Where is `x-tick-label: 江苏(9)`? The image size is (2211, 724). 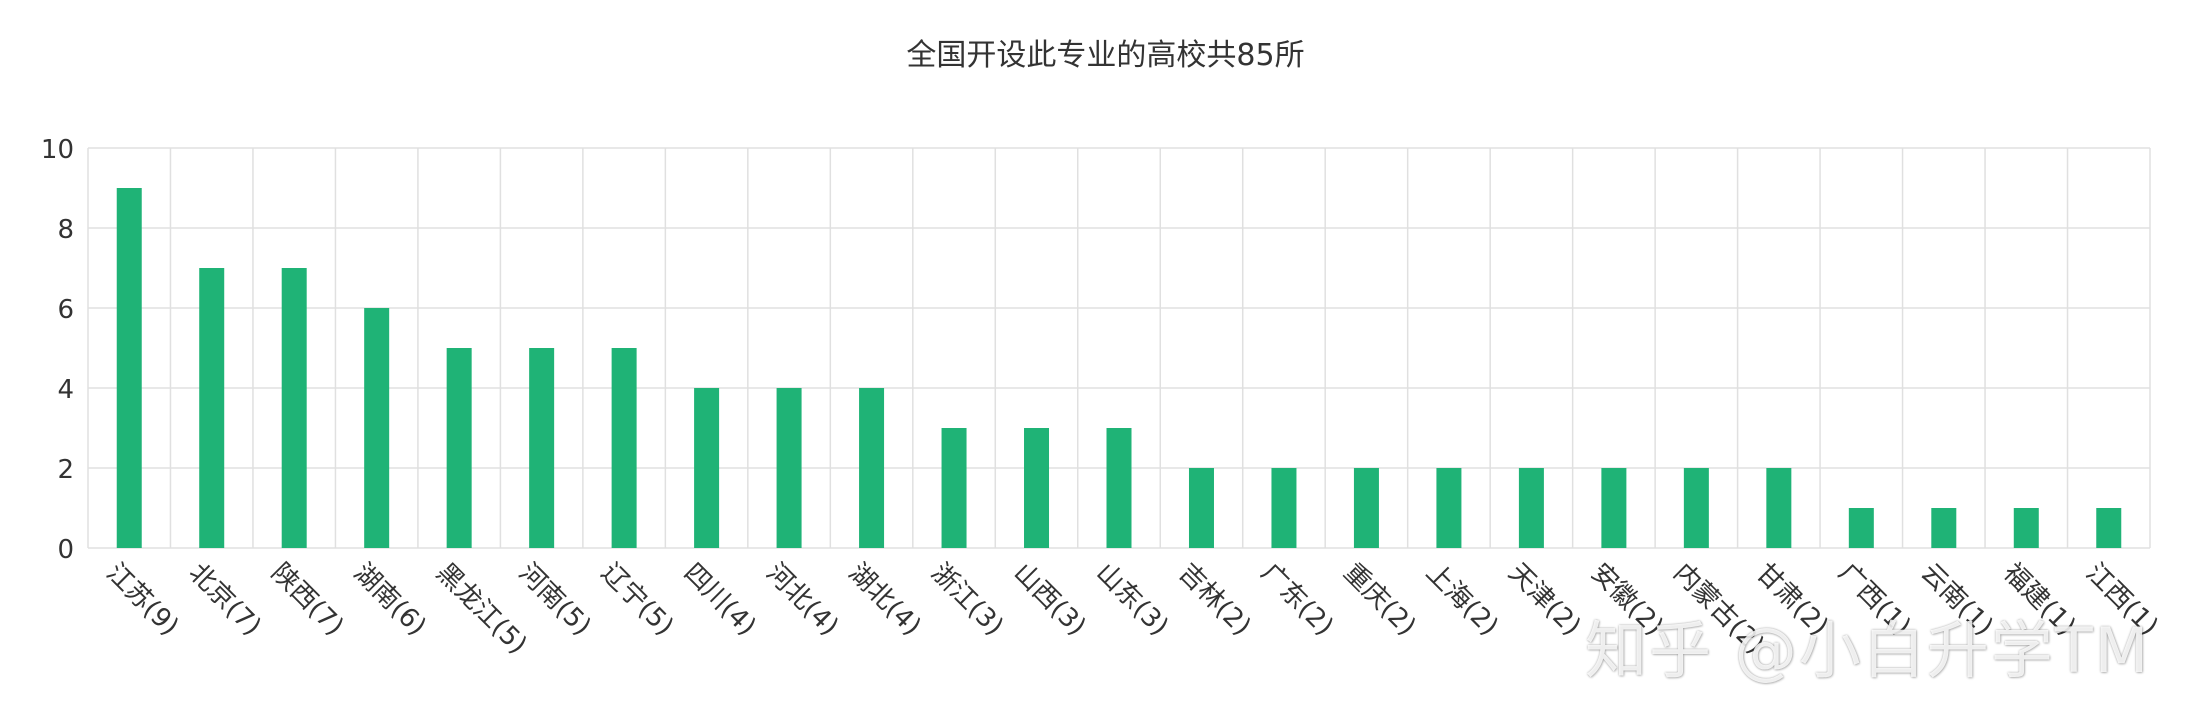
x-tick-label: 江苏(9) is located at coordinates (142, 600).